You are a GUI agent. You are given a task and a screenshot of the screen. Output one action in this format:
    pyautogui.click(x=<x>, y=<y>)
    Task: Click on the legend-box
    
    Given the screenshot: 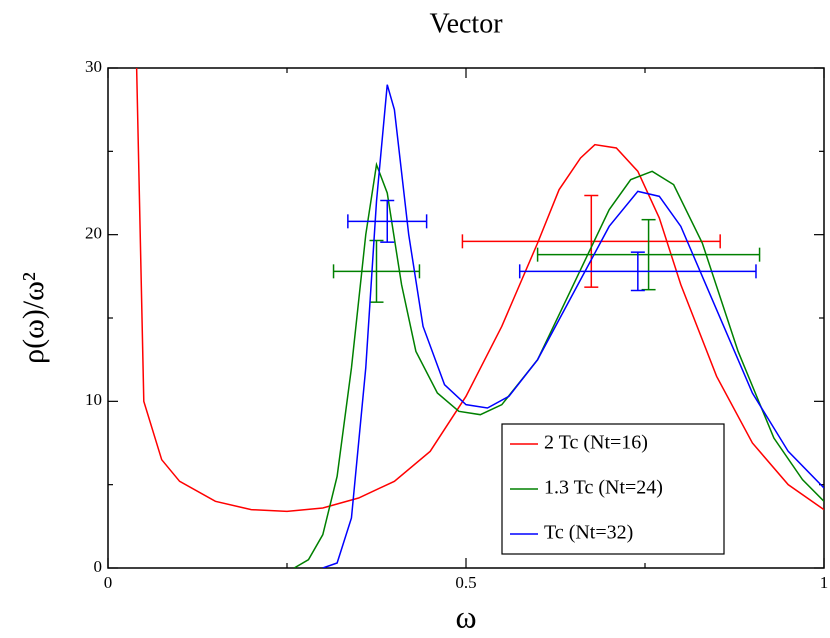 What is the action you would take?
    pyautogui.click(x=613, y=489)
    